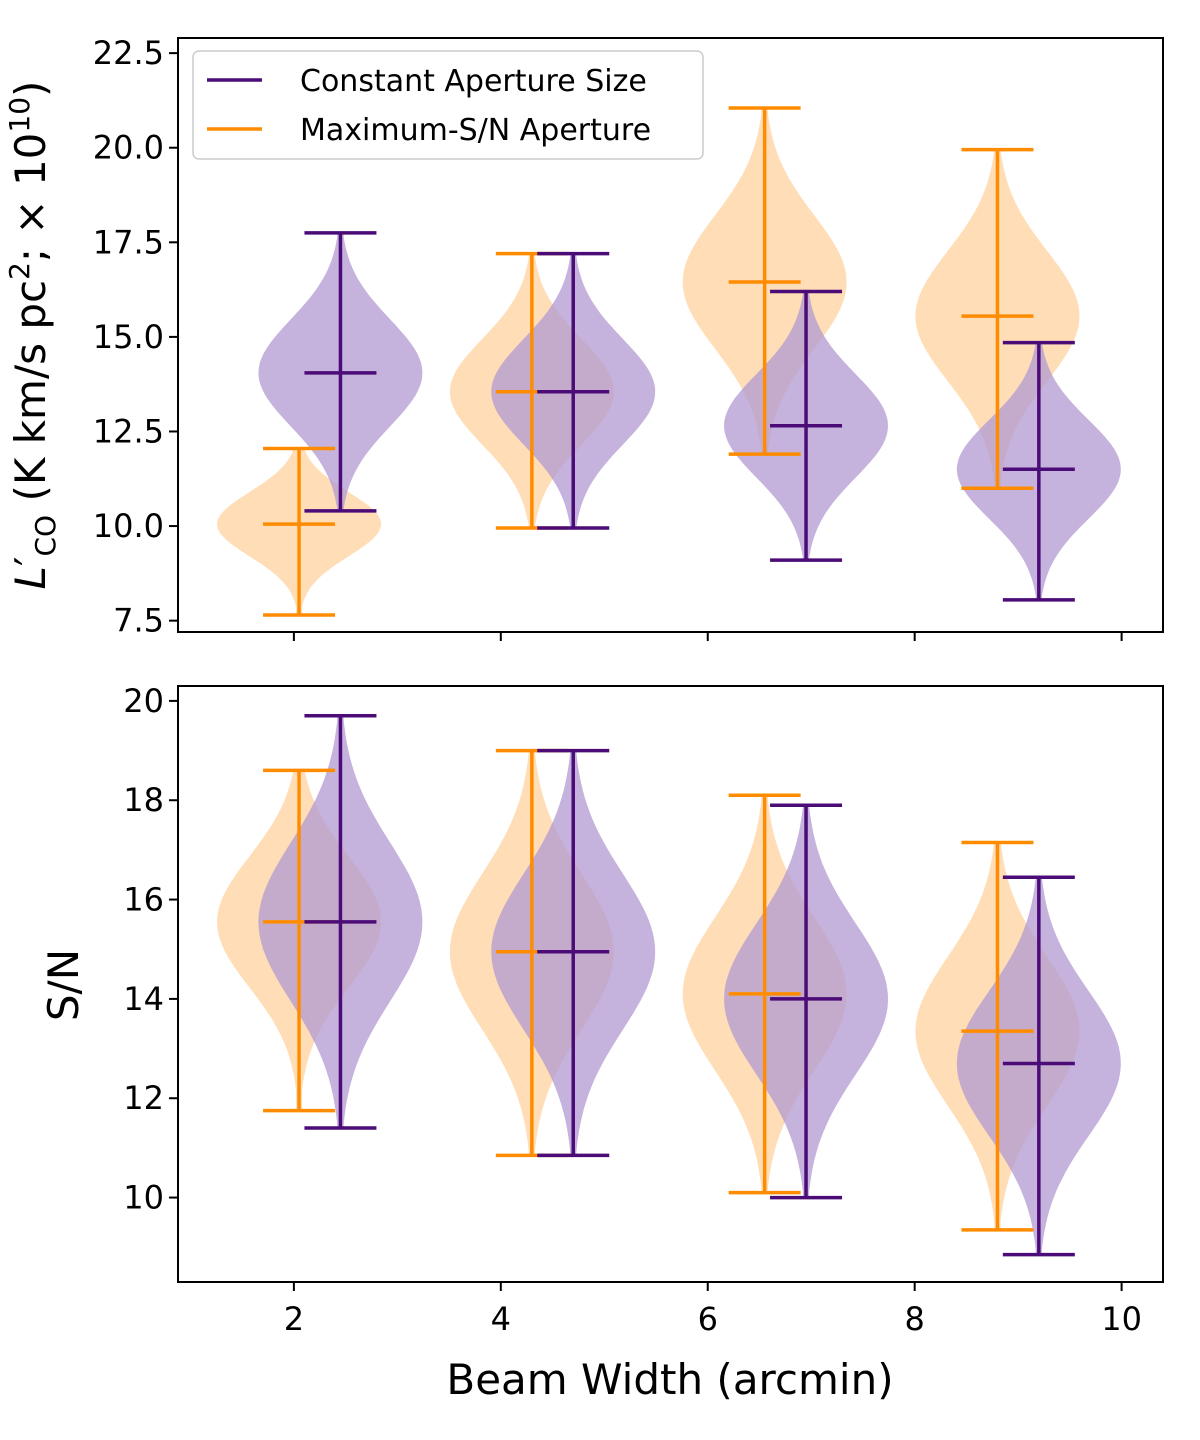 The image size is (1200, 1440). Describe the element at coordinates (501, 1319) in the screenshot. I see `x-tick-label: 4` at that location.